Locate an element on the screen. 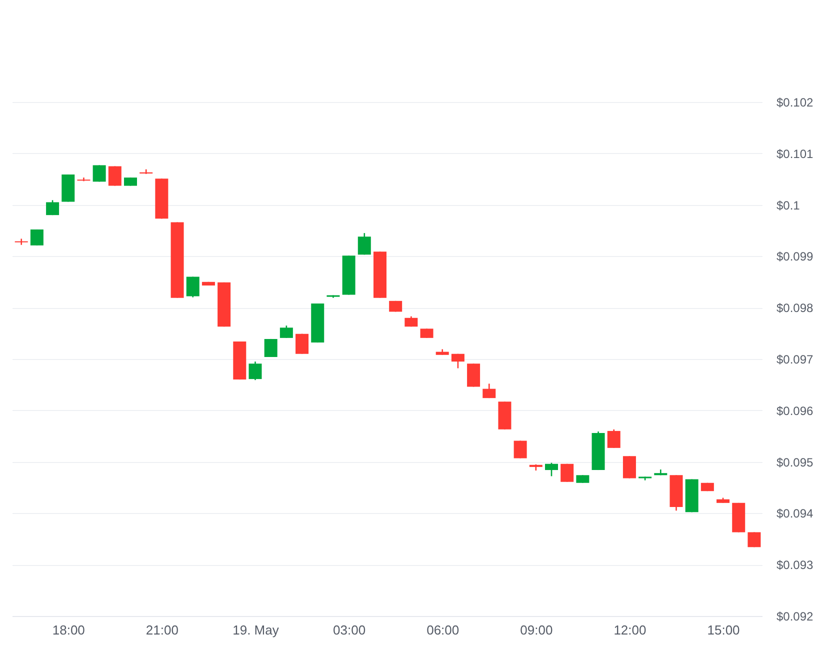  y-tick-label: $0.092 is located at coordinates (795, 617).